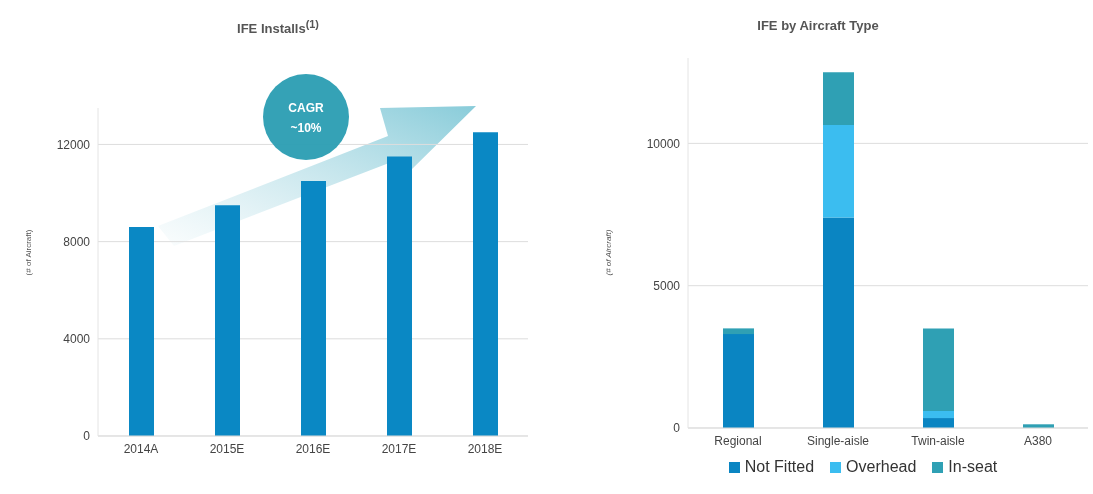 The image size is (1093, 494). Describe the element at coordinates (399, 448) in the screenshot. I see `x-tick-label: 2017E` at that location.